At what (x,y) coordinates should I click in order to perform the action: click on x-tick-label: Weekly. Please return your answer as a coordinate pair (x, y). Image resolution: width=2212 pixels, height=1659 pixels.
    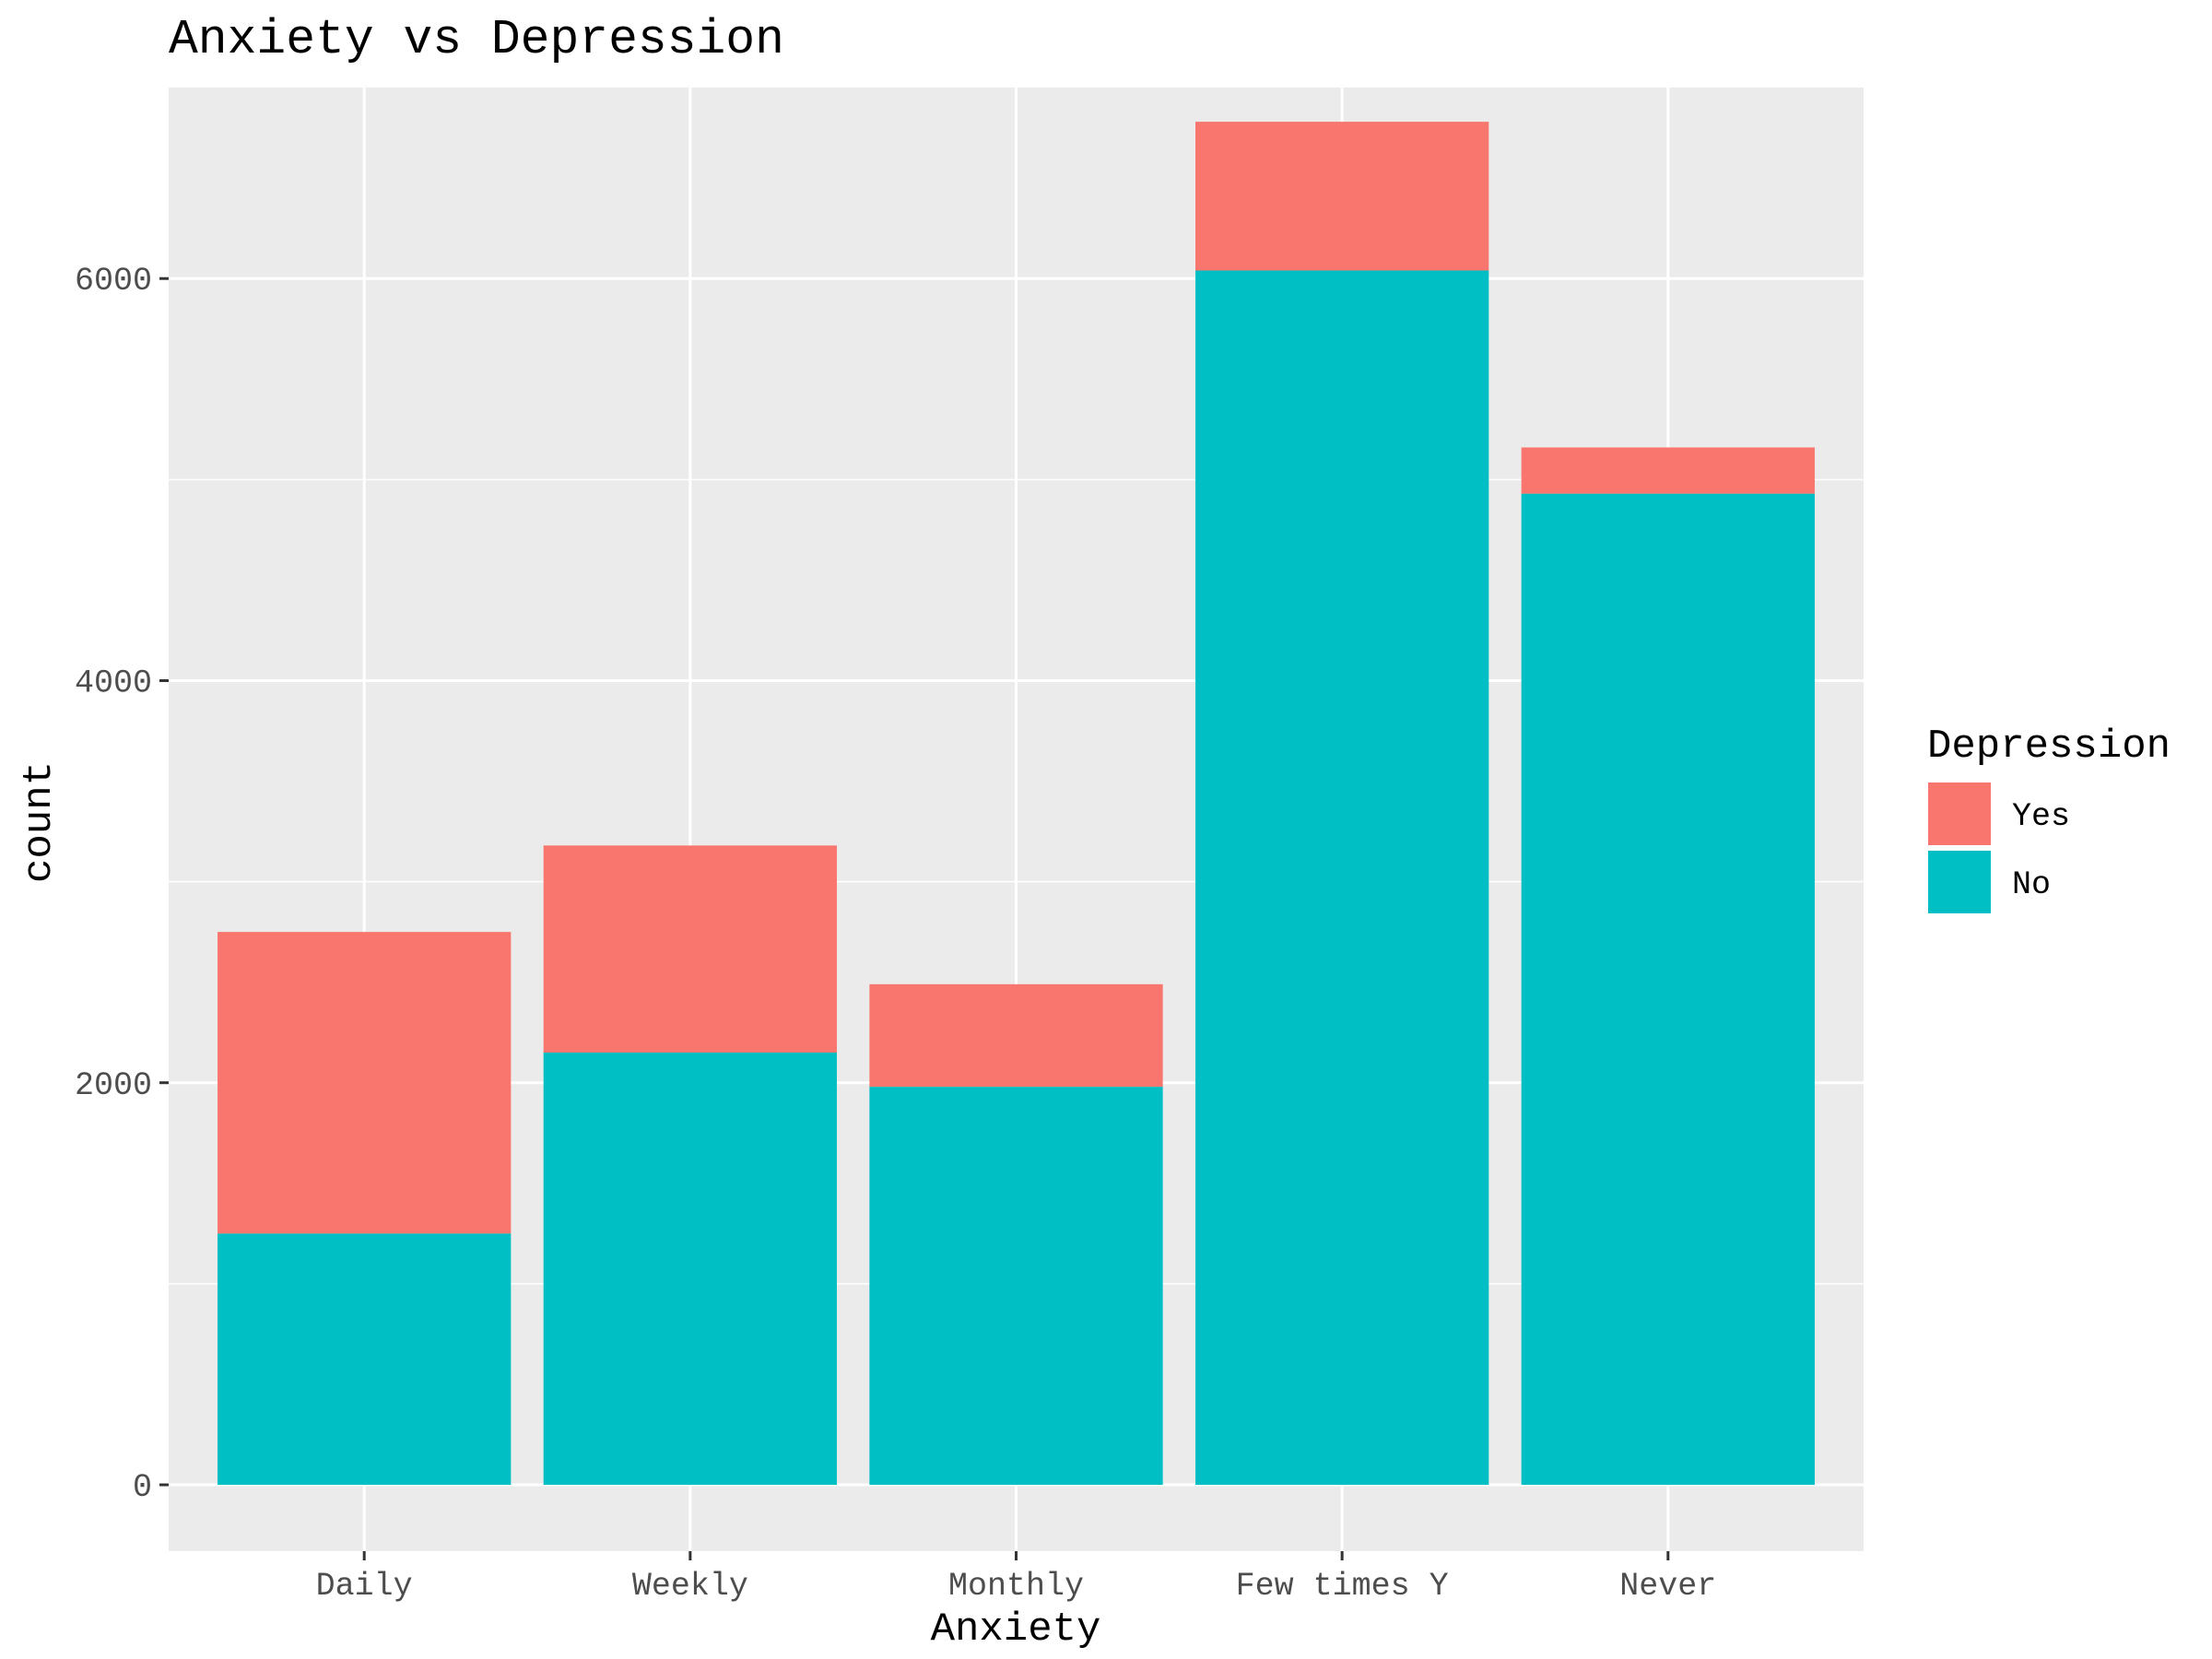
    Looking at the image, I should click on (690, 1586).